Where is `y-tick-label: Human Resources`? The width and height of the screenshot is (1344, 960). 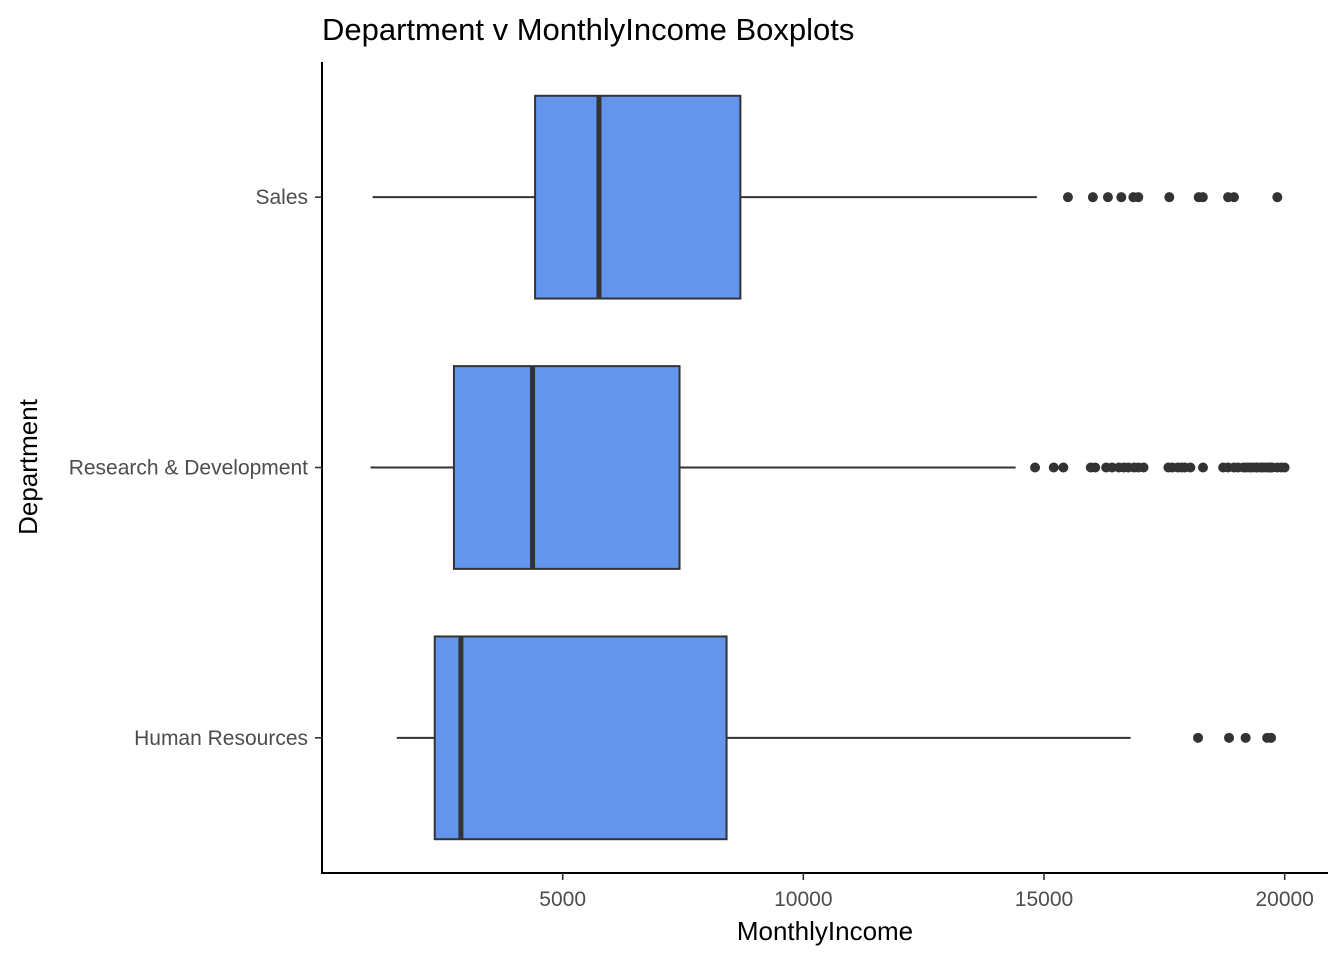 y-tick-label: Human Resources is located at coordinates (221, 738).